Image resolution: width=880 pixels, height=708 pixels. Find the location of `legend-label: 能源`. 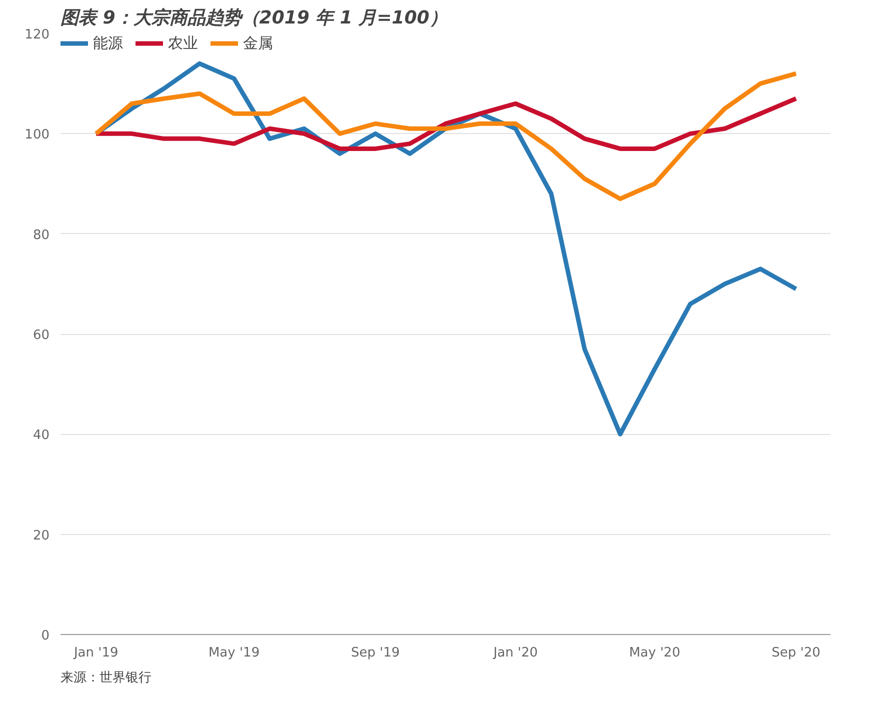

legend-label: 能源 is located at coordinates (108, 43).